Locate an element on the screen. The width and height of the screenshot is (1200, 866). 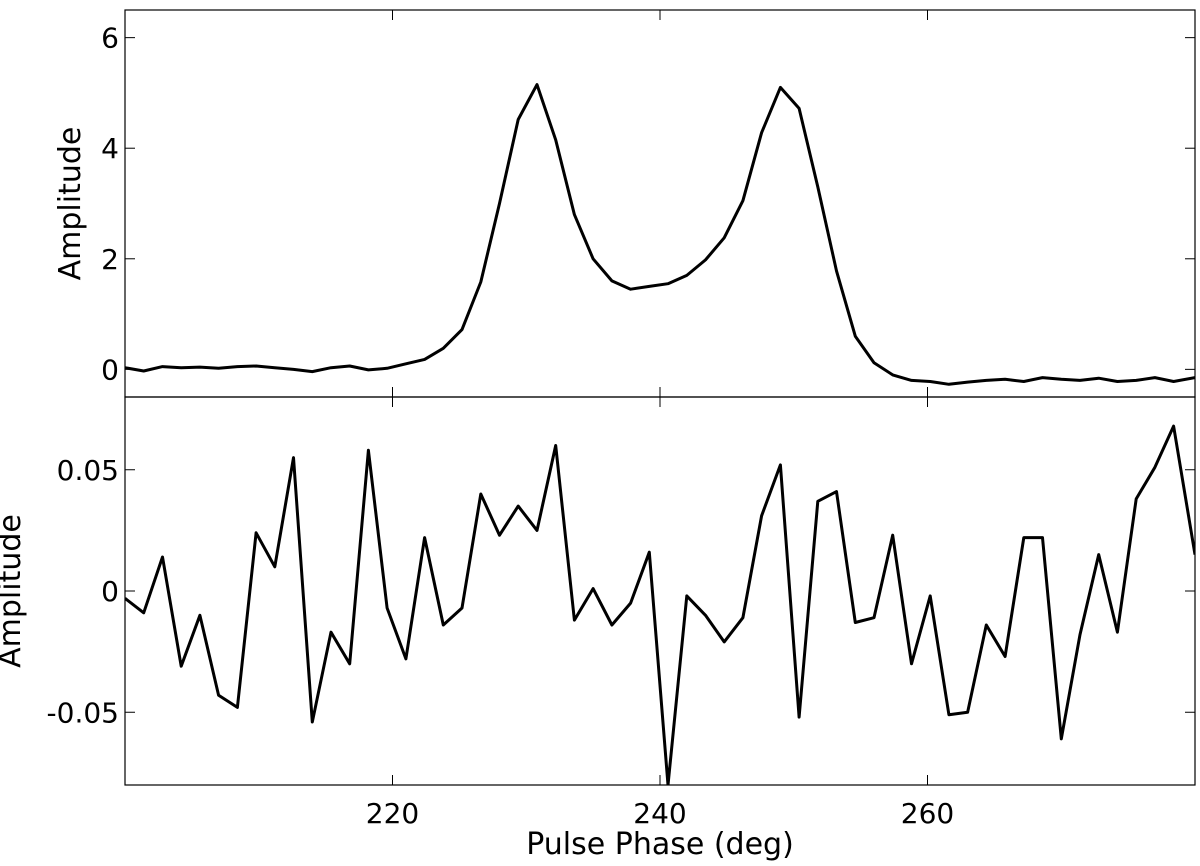
top-ytick-label: 2 is located at coordinates (110, 259).